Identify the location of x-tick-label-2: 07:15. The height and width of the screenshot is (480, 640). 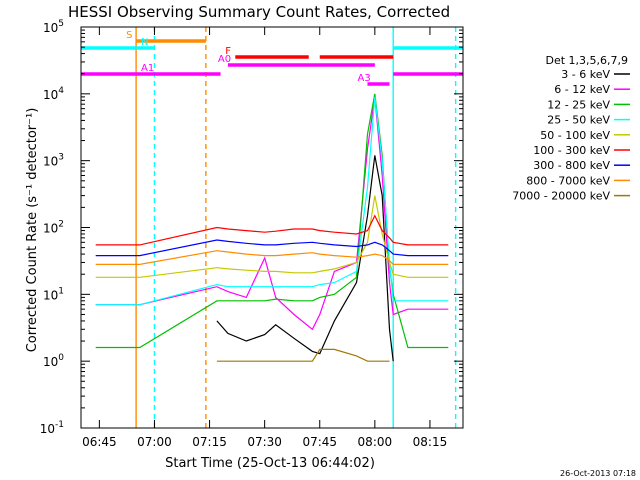
(209, 442).